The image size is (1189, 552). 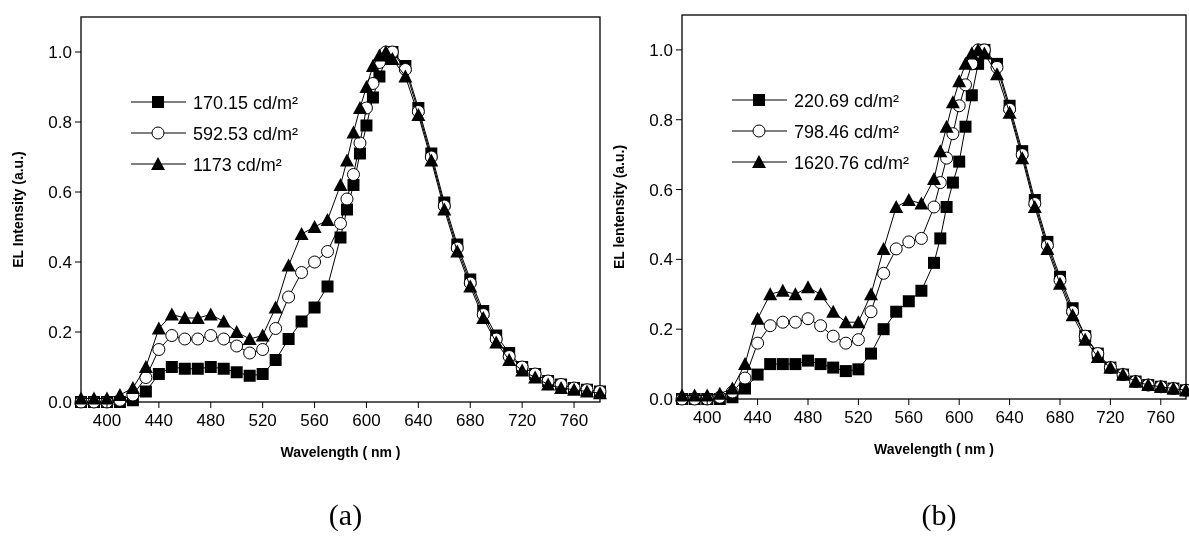 I want to click on legend-label: 592.53 cd/m², so click(x=246, y=134).